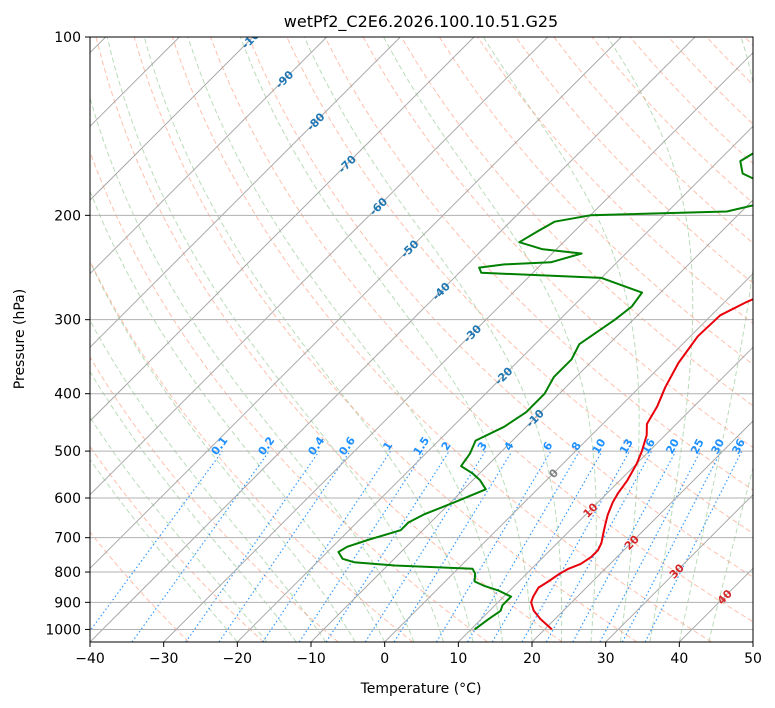 The image size is (775, 708). Describe the element at coordinates (67, 539) in the screenshot. I see `y-tick-label: 700` at that location.